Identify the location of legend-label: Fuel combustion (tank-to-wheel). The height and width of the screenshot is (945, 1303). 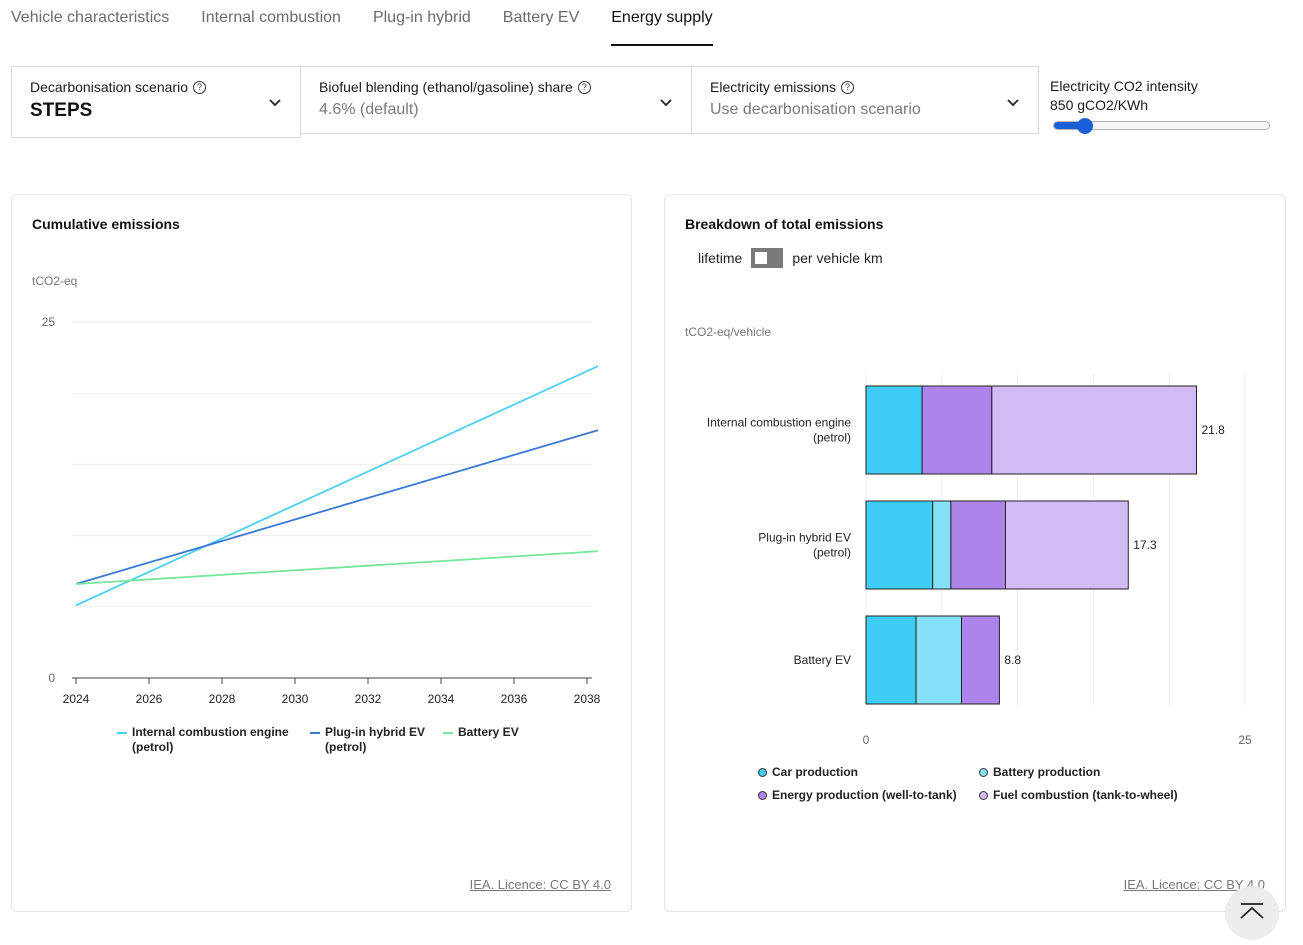
(1085, 795).